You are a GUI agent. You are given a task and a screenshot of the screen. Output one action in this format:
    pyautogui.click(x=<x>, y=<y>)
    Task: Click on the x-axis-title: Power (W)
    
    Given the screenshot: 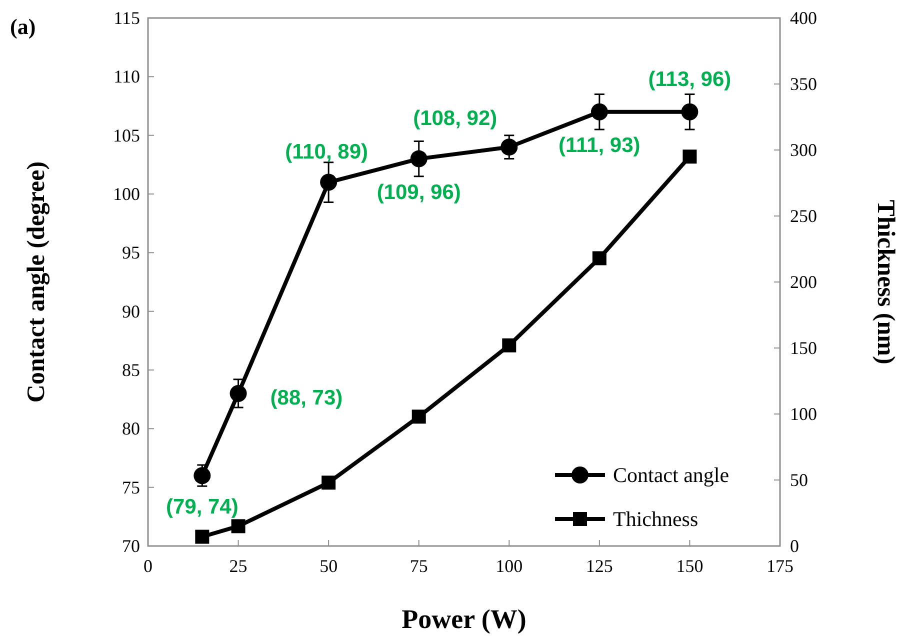 What is the action you would take?
    pyautogui.click(x=464, y=619)
    